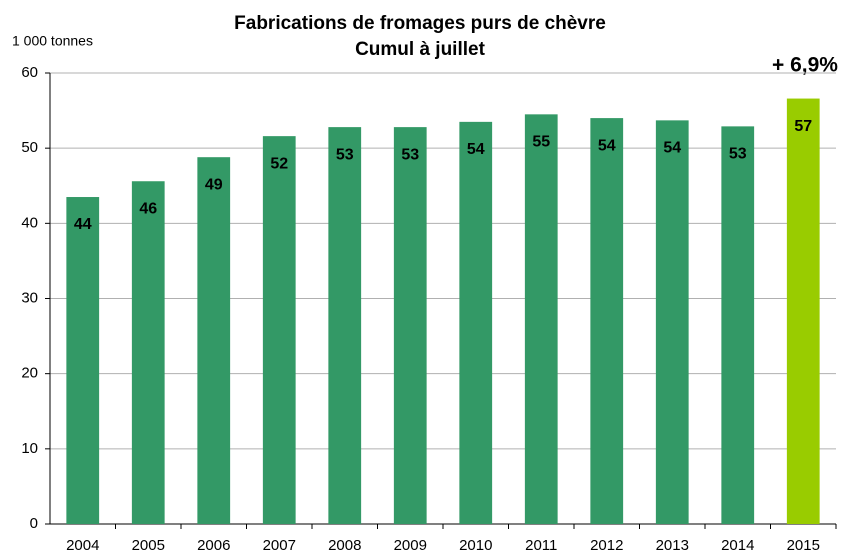  What do you see at coordinates (214, 184) in the screenshot?
I see `data-label: 49` at bounding box center [214, 184].